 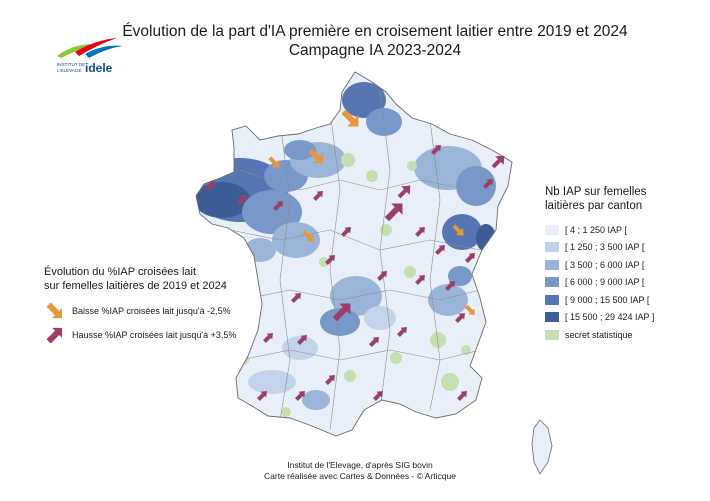 What do you see at coordinates (605, 264) in the screenshot?
I see `legend-class-label: [ 3 500 ; 6 000 IAP [` at bounding box center [605, 264].